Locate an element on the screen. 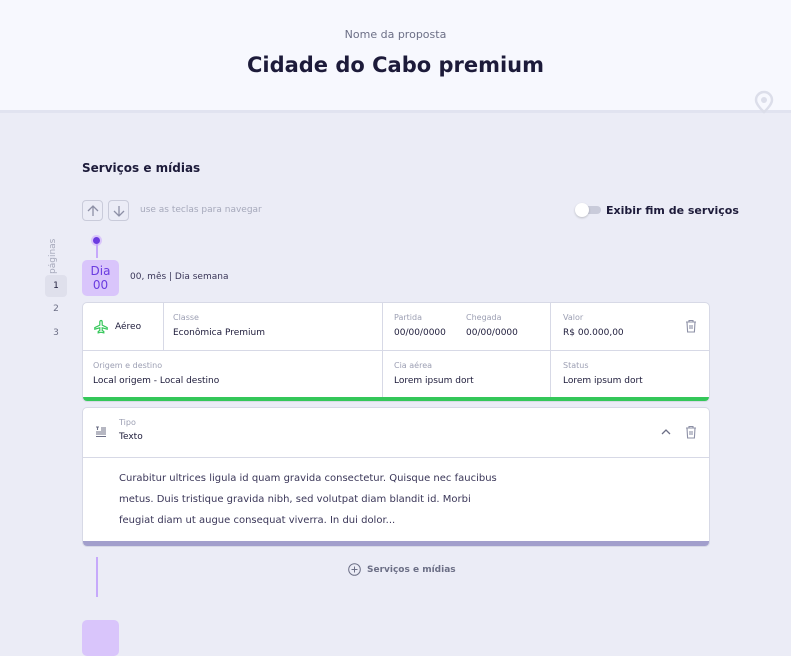 Image resolution: width=791 pixels, height=656 pixels. location-pin-icon is located at coordinates (764, 102).